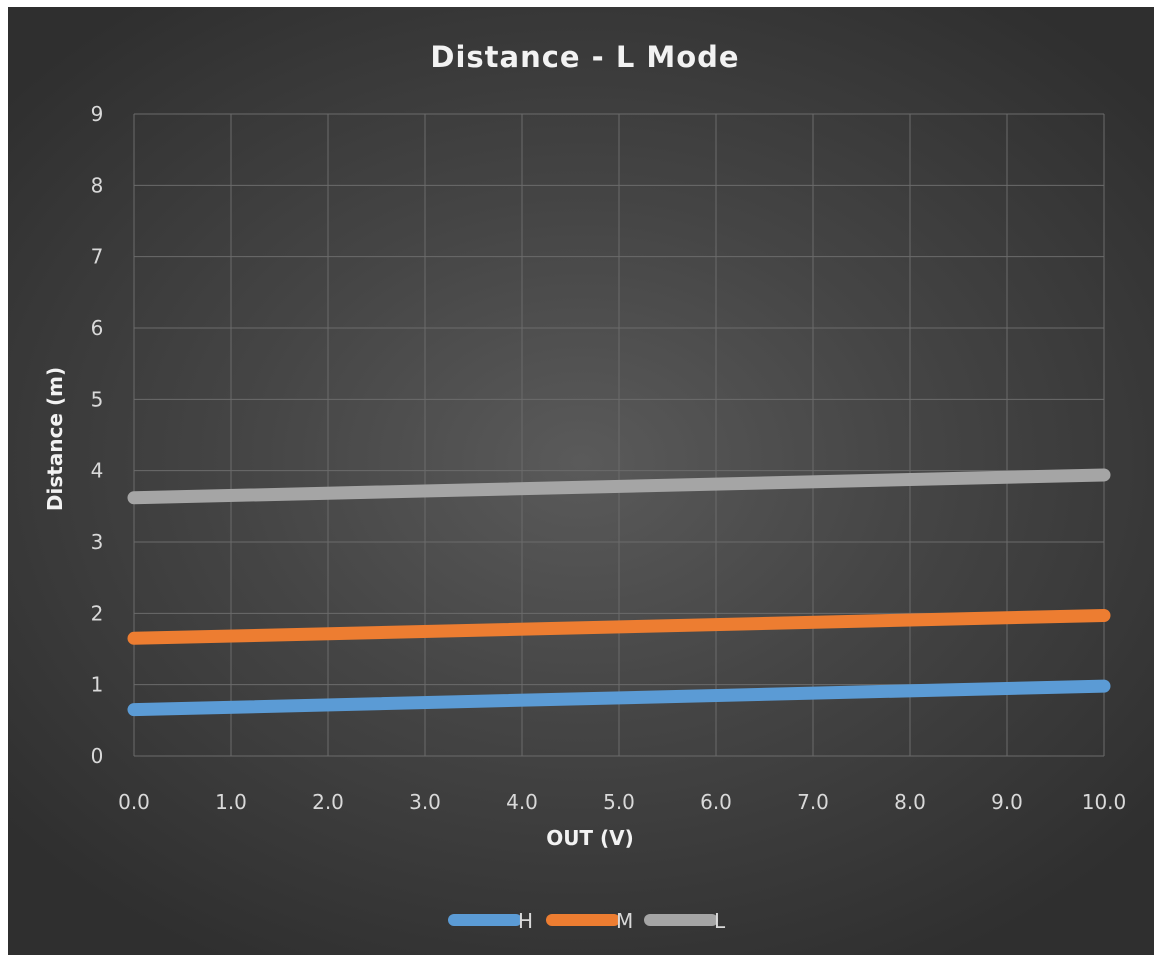  Describe the element at coordinates (97, 114) in the screenshot. I see `y-tick-label: 9` at that location.